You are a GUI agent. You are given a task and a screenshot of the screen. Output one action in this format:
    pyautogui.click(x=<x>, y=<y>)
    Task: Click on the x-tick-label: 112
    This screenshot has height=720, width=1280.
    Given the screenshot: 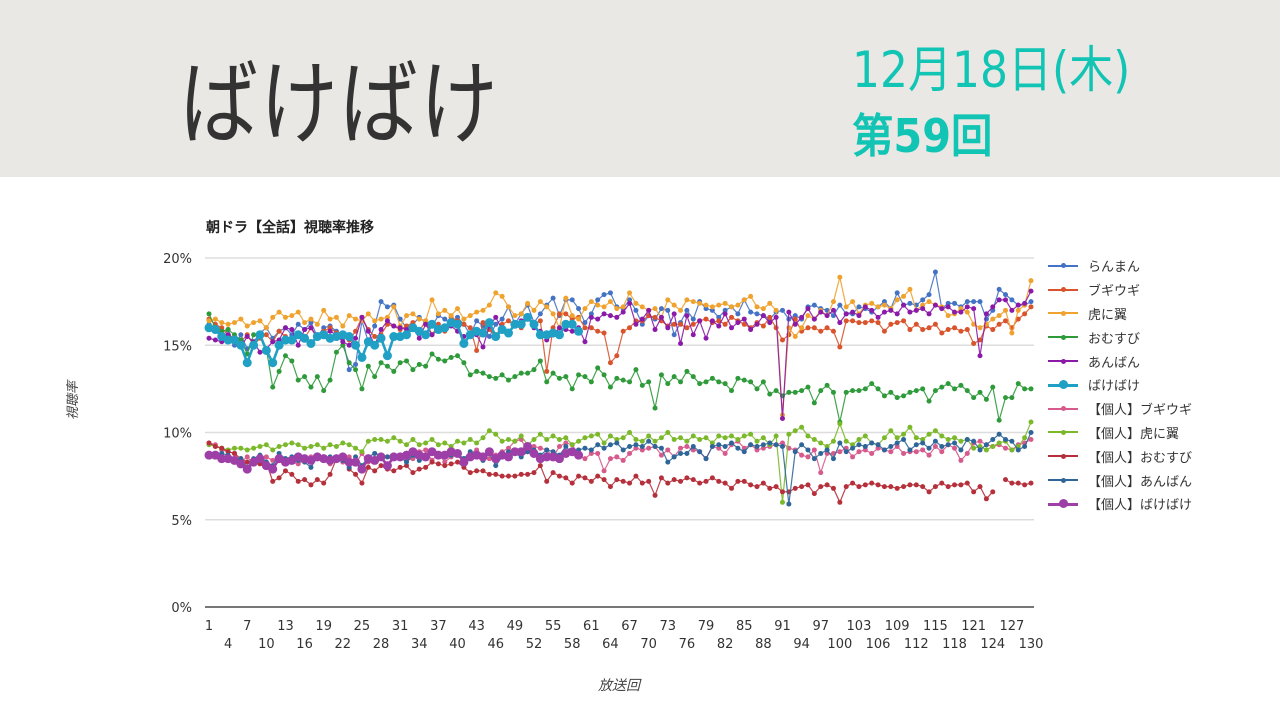 What is the action you would take?
    pyautogui.click(x=916, y=644)
    